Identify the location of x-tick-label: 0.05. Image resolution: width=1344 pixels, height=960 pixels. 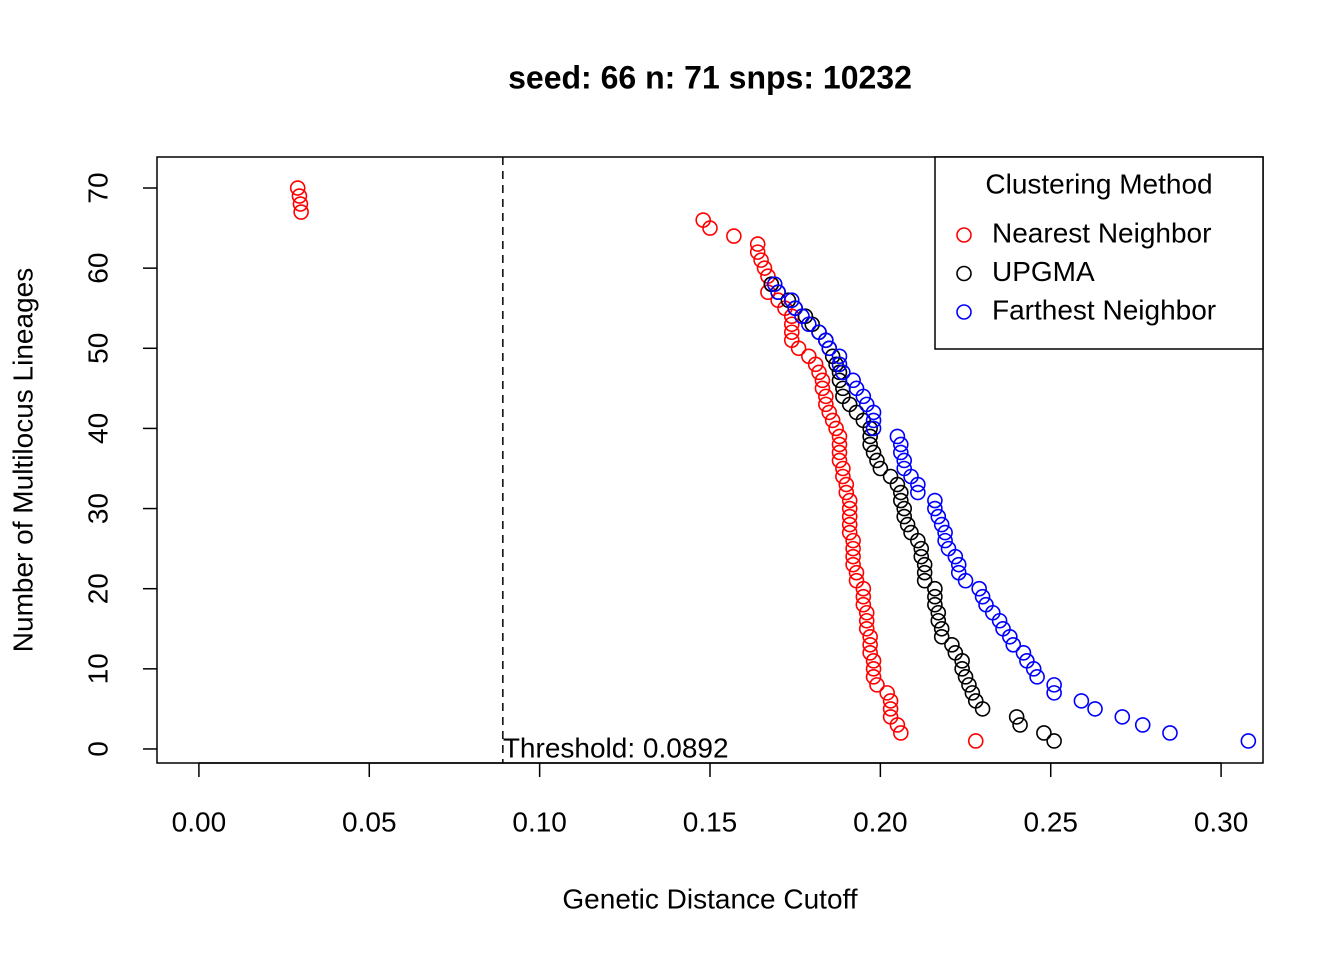
(369, 821).